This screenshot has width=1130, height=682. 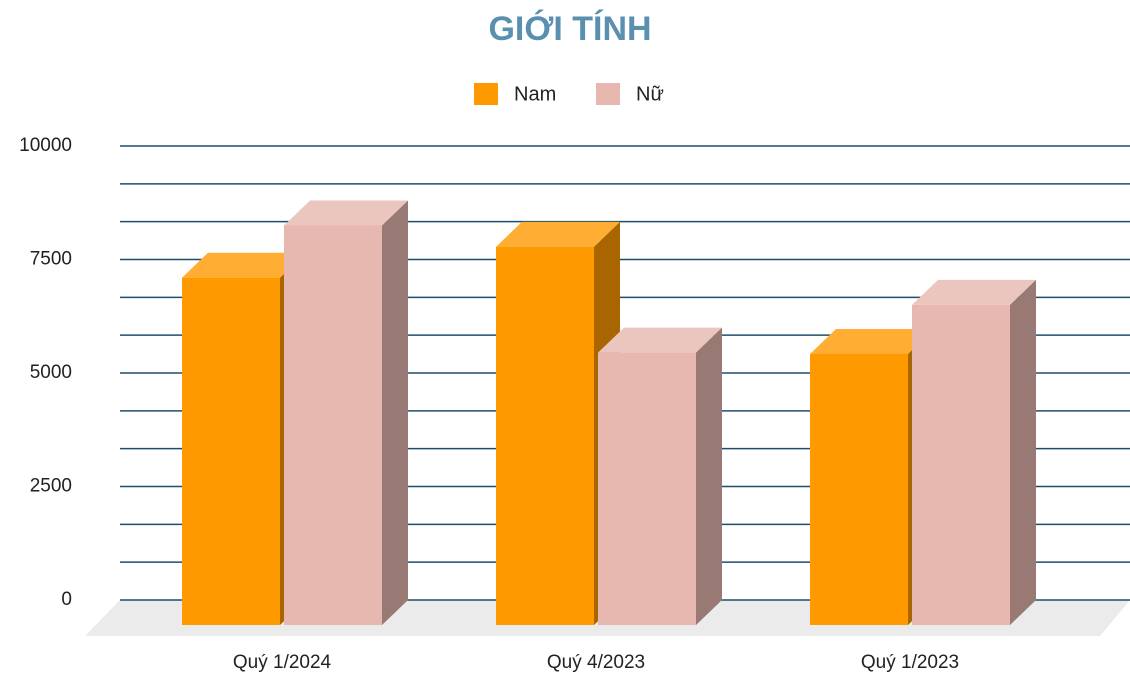 I want to click on y-tick-label: 7500, so click(x=51, y=259).